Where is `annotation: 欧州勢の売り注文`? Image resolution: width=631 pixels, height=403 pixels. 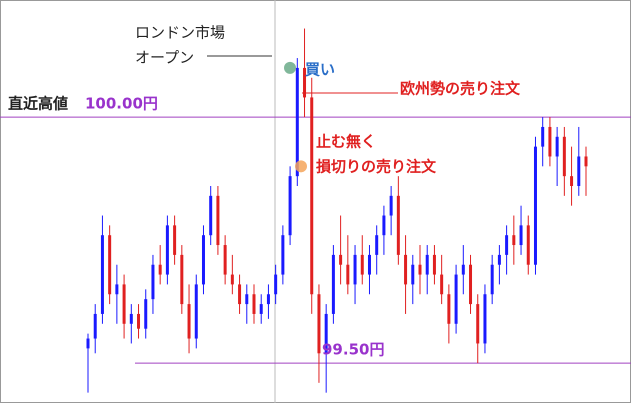
annotation: 欧州勢の売り注文 is located at coordinates (460, 89).